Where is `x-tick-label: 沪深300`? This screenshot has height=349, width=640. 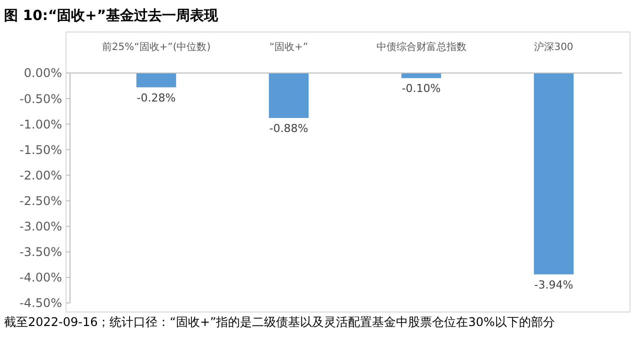
x-tick-label: 沪深300 is located at coordinates (554, 47).